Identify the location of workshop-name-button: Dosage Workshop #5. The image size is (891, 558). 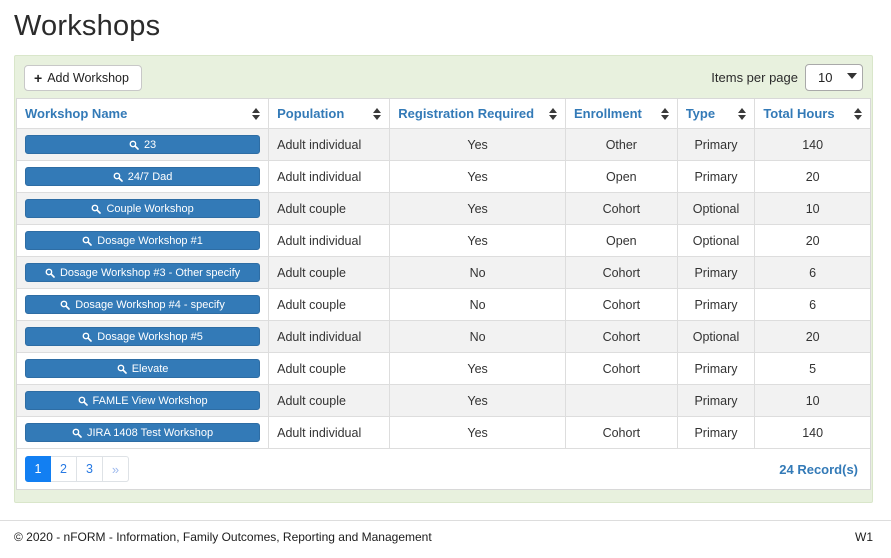
(143, 336).